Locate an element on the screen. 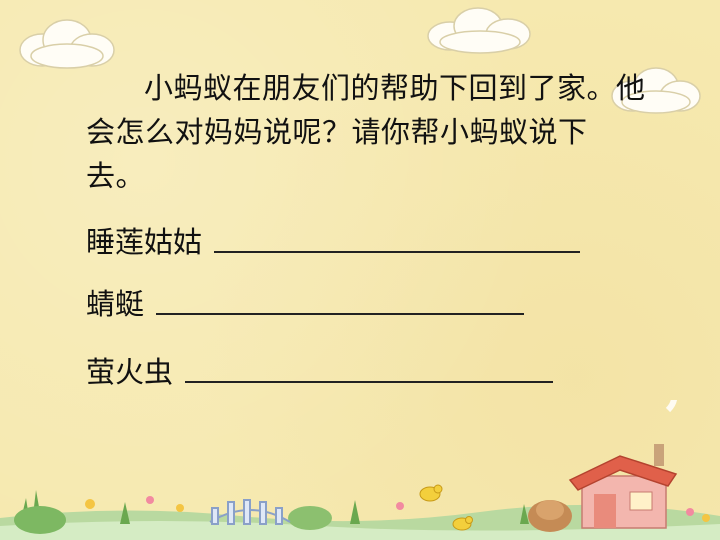 Image resolution: width=720 pixels, height=540 pixels. prompt-row-qingting: 蜻蜓 is located at coordinates (305, 304).